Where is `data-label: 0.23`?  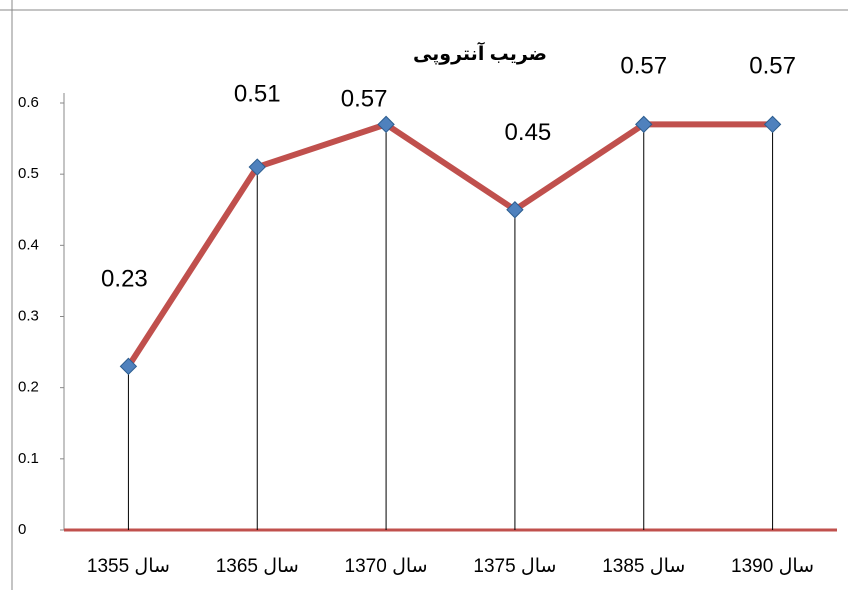
data-label: 0.23 is located at coordinates (124, 279).